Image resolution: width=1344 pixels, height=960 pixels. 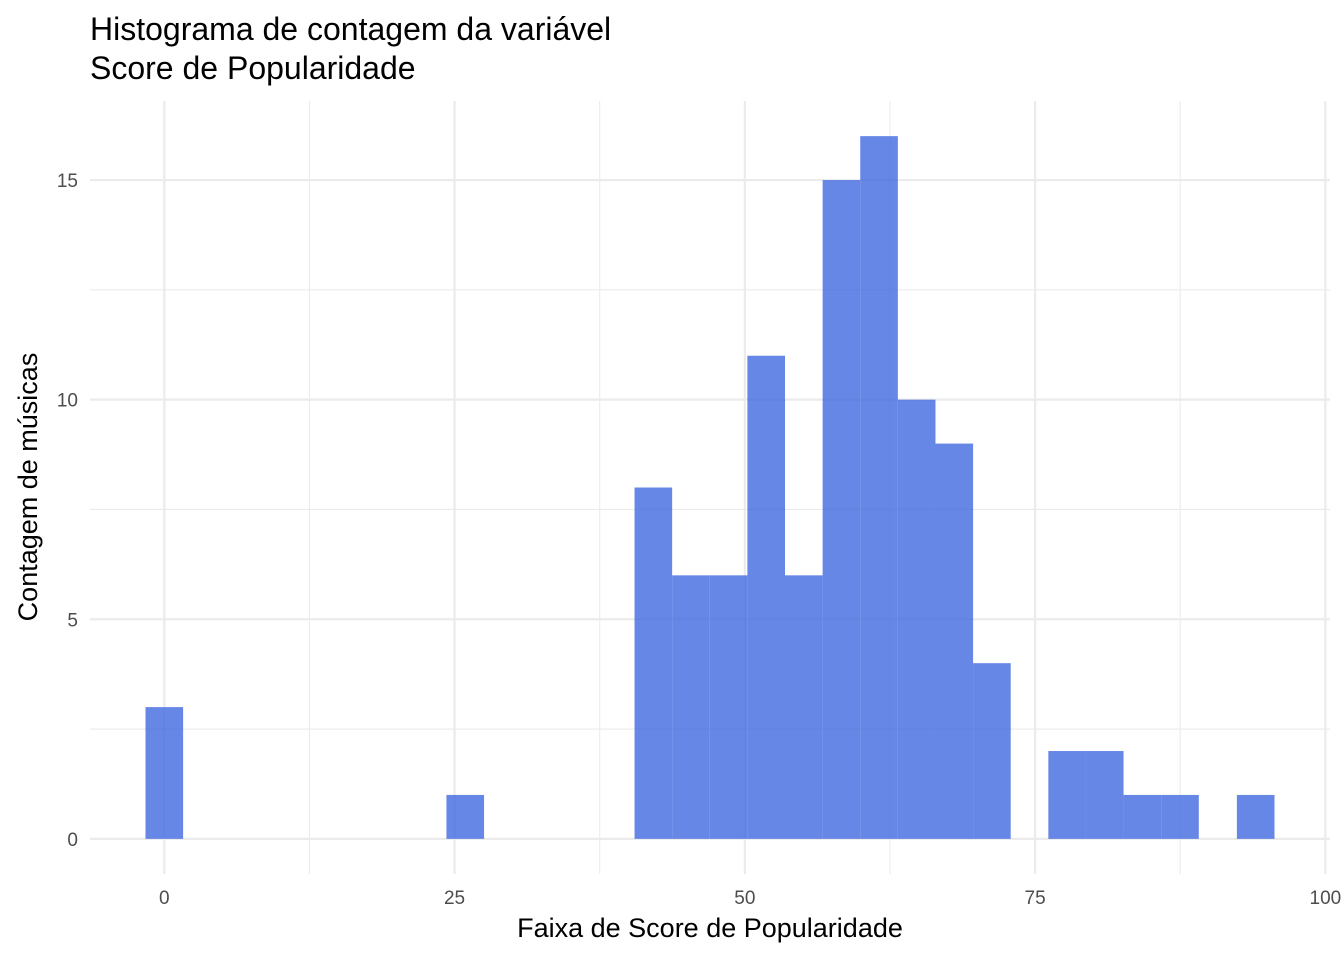 I want to click on x-axis-title: Faixa de Score de Popularidade, so click(x=710, y=928).